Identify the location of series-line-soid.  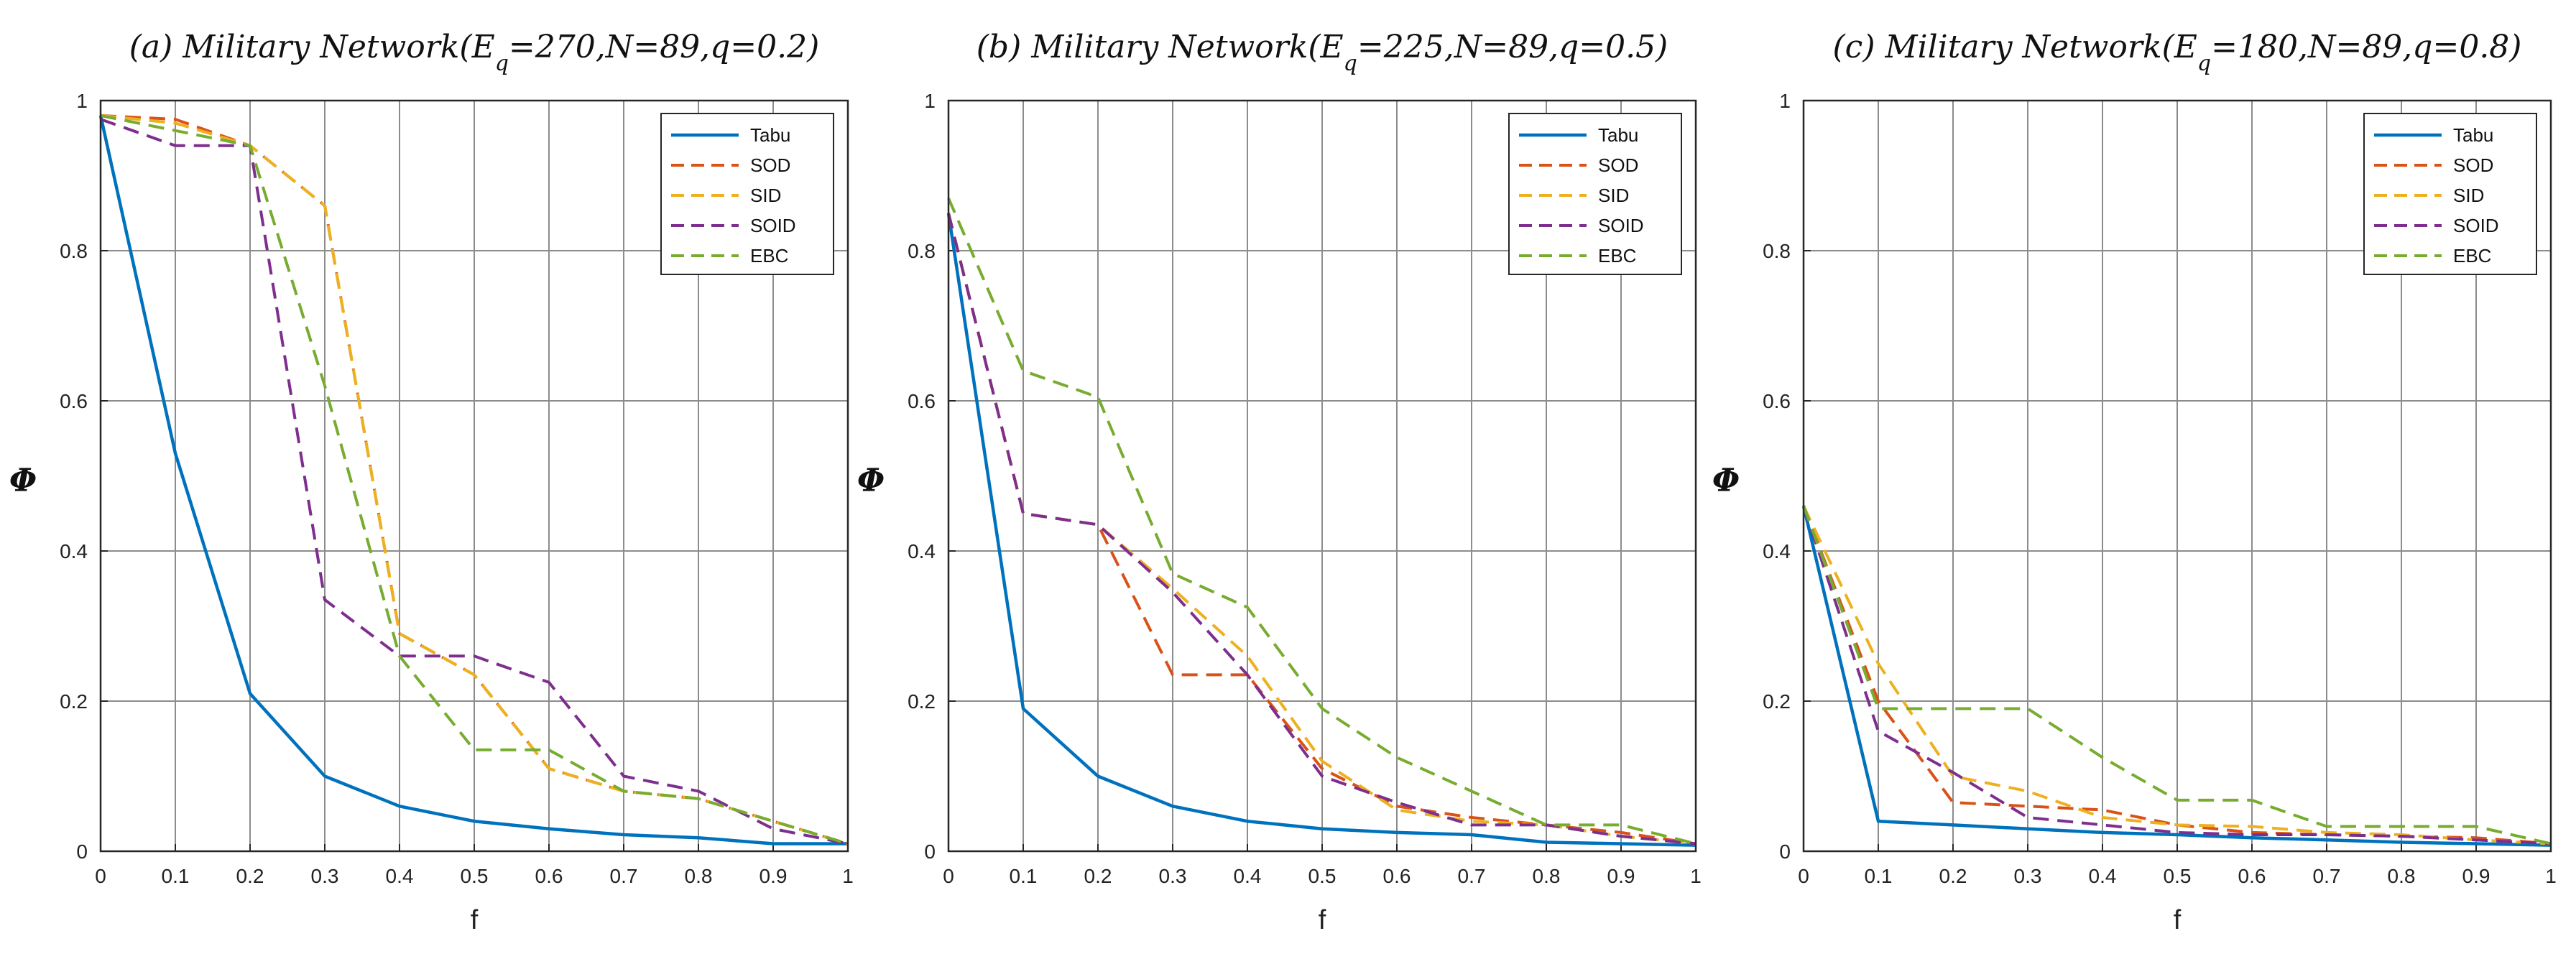
(2177, 675).